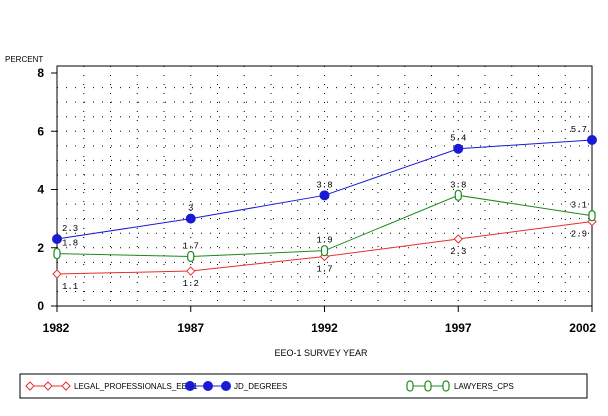 The image size is (608, 416). Describe the element at coordinates (579, 206) in the screenshot. I see `data-label: 3.1` at that location.